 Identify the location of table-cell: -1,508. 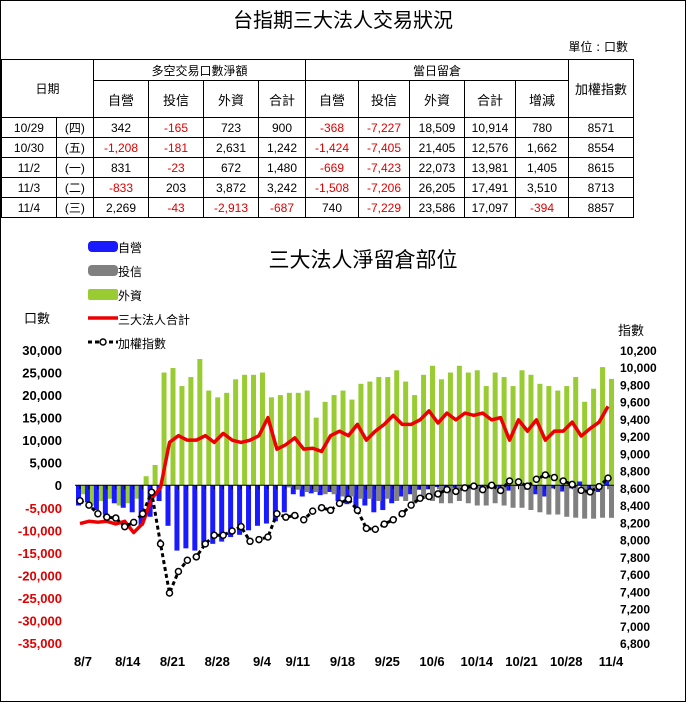
(332, 187).